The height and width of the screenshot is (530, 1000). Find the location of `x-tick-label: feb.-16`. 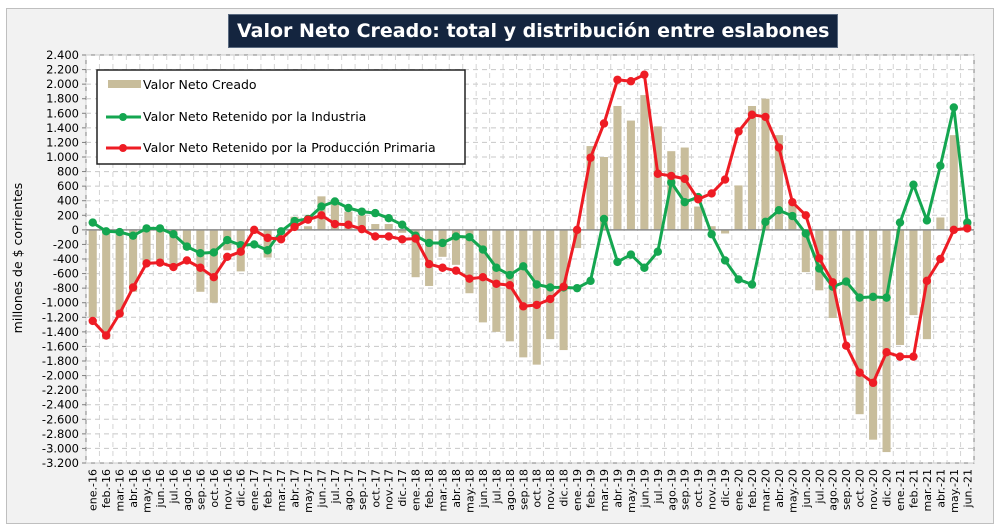

x-tick-label: feb.-16 is located at coordinates (106, 488).